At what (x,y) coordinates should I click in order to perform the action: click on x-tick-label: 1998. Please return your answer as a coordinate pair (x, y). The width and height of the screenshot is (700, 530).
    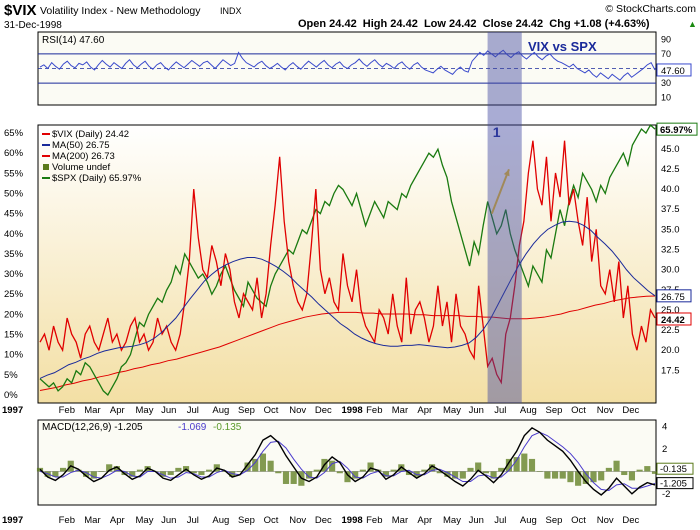
    Looking at the image, I should click on (352, 410).